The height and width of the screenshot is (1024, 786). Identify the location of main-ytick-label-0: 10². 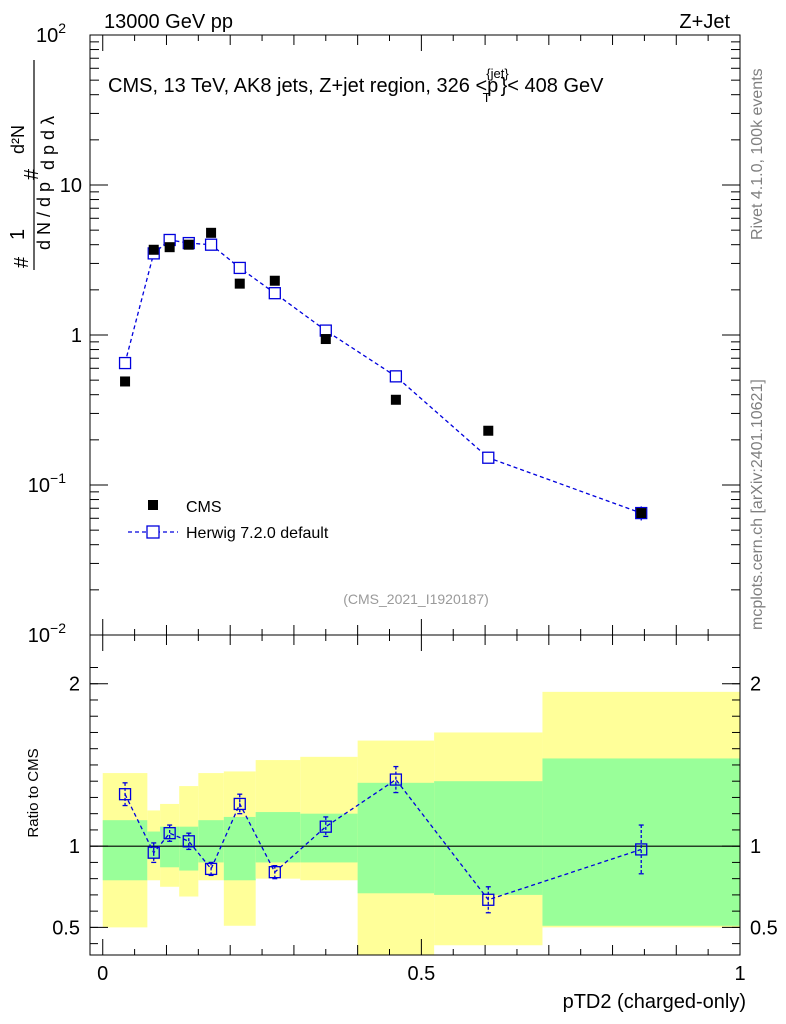
(51, 33).